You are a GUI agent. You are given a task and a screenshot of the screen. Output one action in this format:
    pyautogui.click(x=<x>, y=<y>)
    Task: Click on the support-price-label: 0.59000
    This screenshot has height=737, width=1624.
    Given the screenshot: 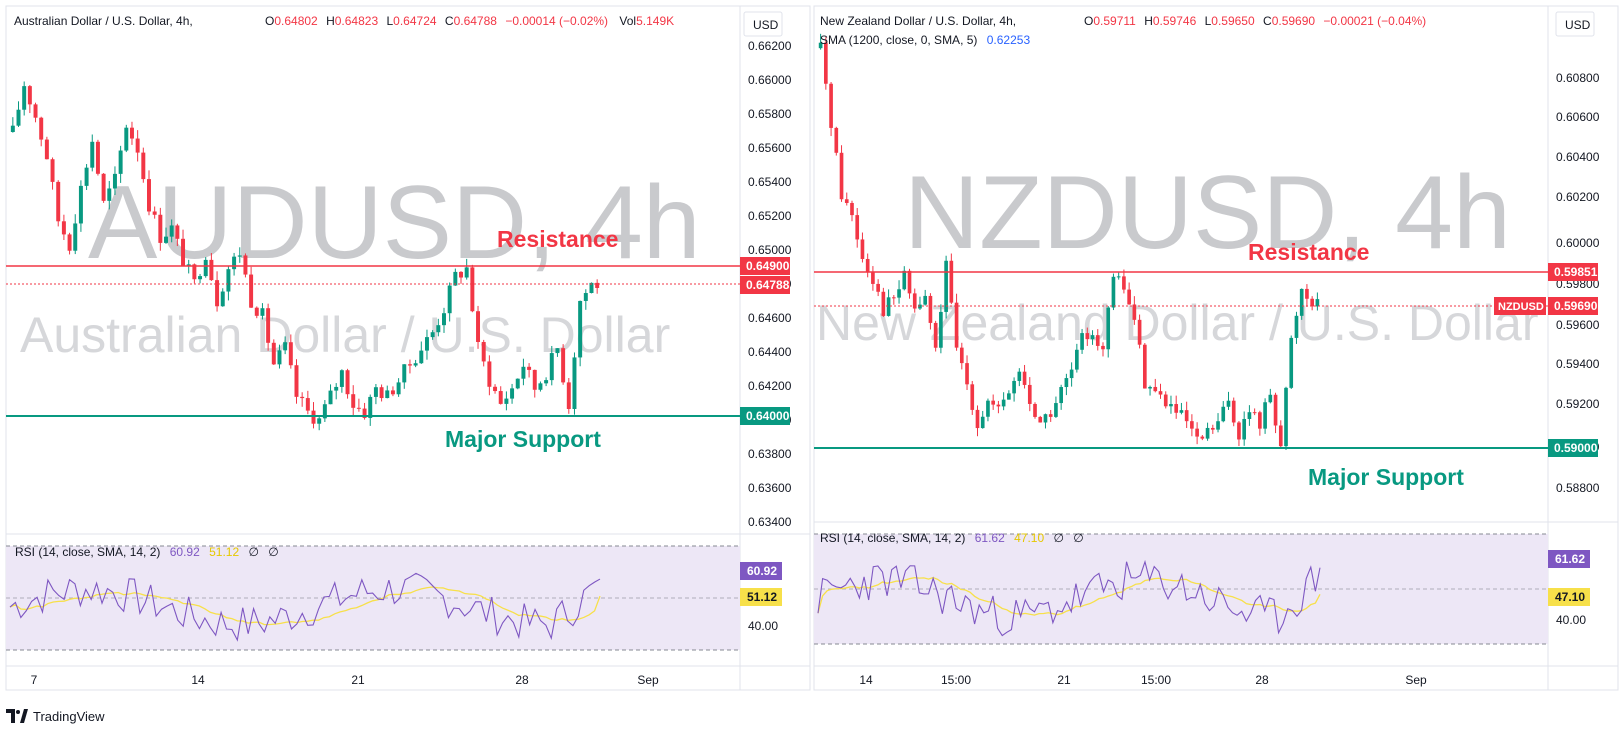 What is the action you would take?
    pyautogui.click(x=1576, y=448)
    